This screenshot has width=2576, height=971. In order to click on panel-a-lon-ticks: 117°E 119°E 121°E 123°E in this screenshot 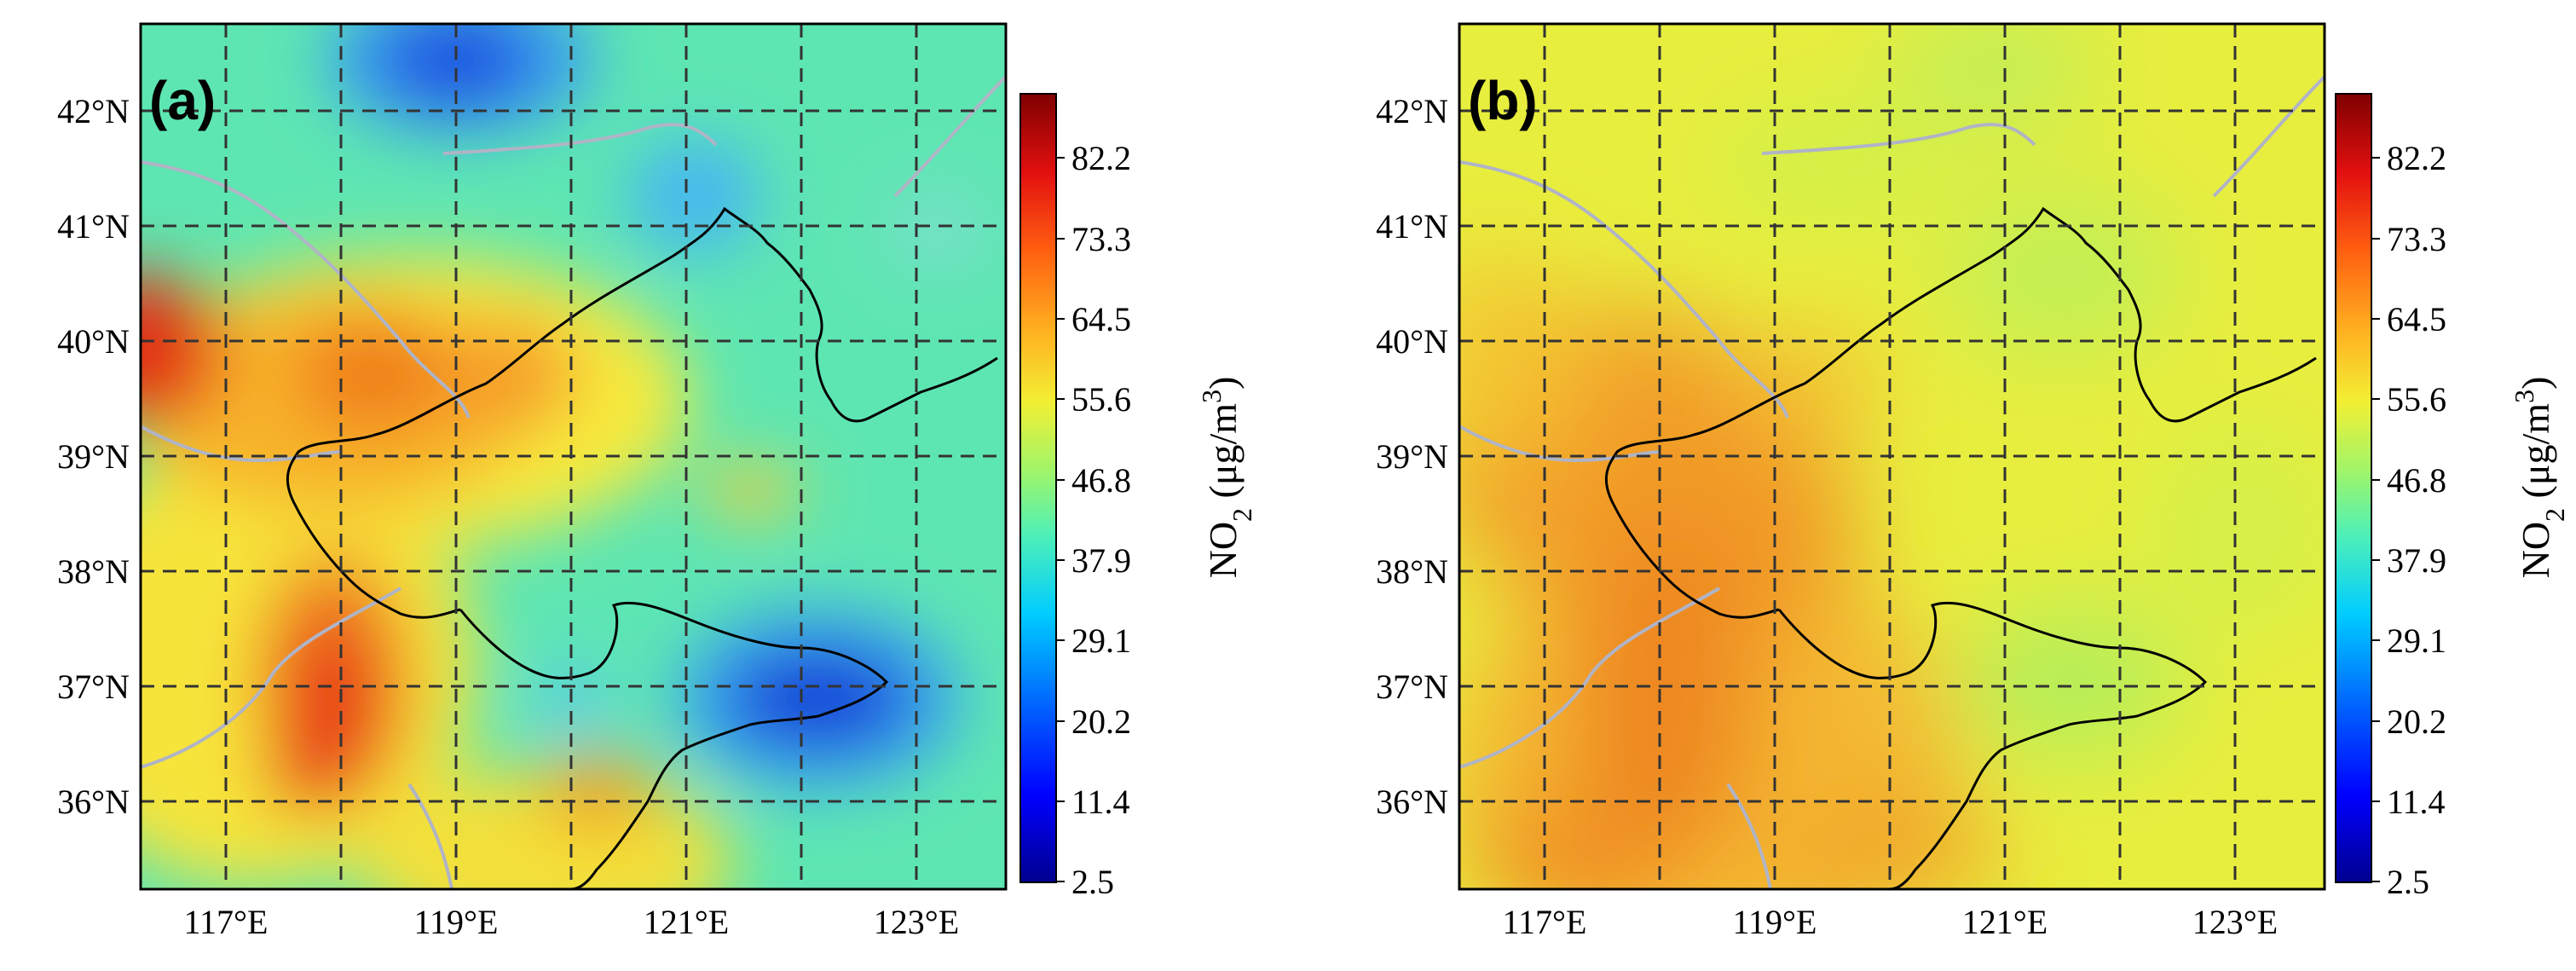, I will do `click(572, 922)`.